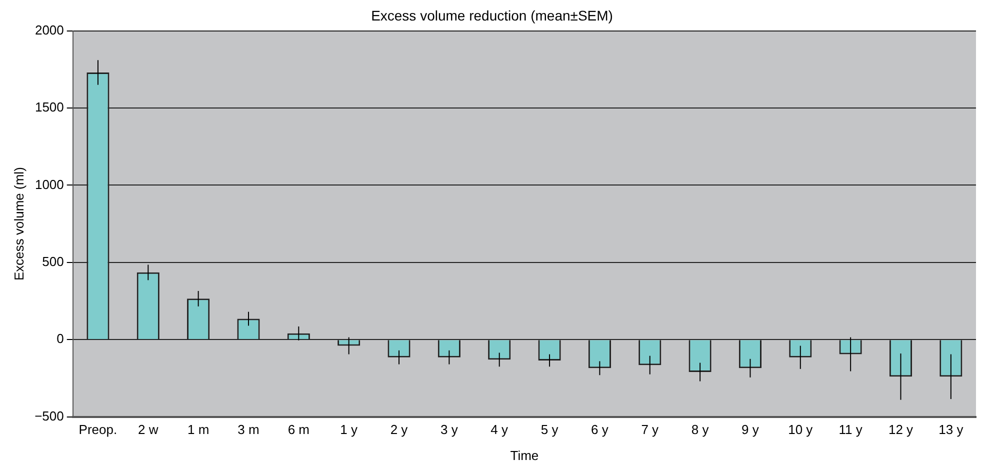 This screenshot has width=994, height=476. I want to click on y-tick-label: −500, so click(49, 416).